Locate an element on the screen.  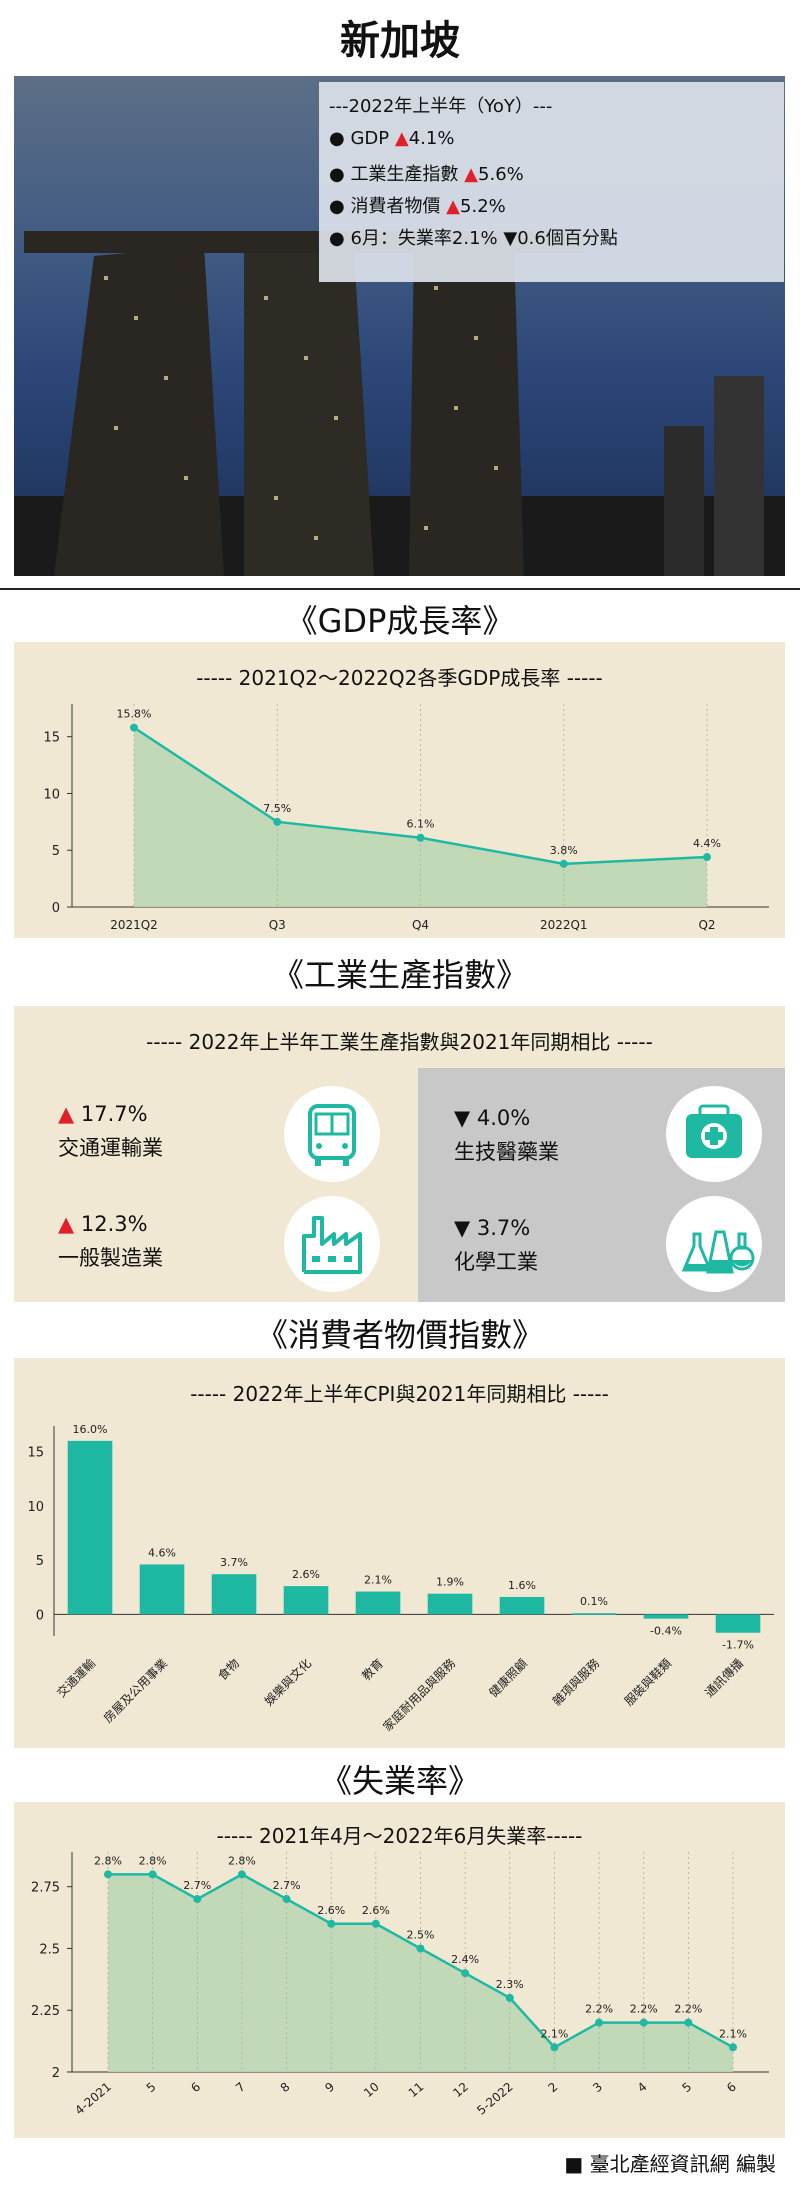
x-tick-label: 雜項與服務 is located at coordinates (575, 1682).